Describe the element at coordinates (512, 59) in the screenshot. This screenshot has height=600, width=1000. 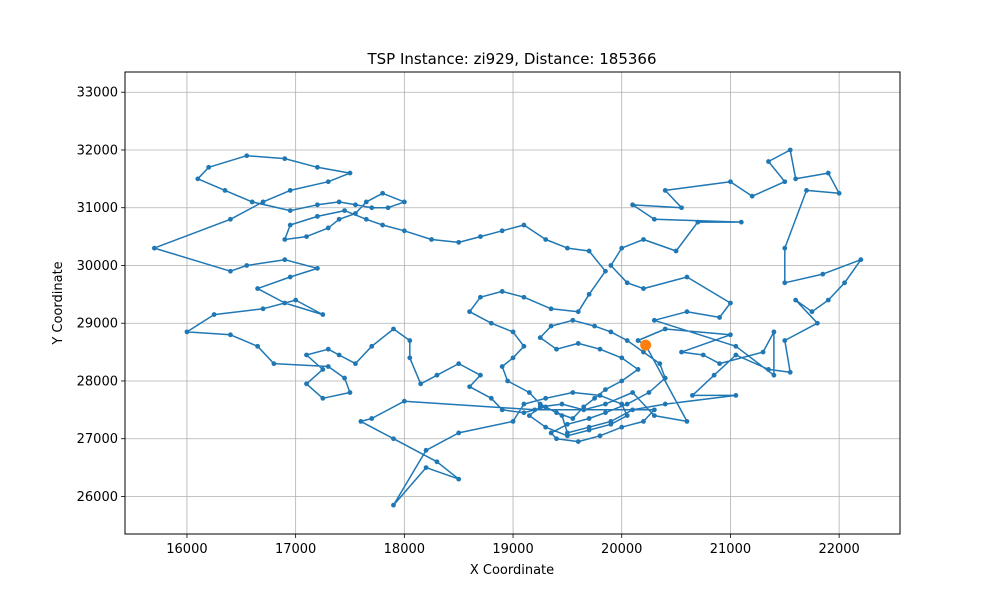
I see `chart-title: TSP Instance: zi929, Distance: 185366` at that location.